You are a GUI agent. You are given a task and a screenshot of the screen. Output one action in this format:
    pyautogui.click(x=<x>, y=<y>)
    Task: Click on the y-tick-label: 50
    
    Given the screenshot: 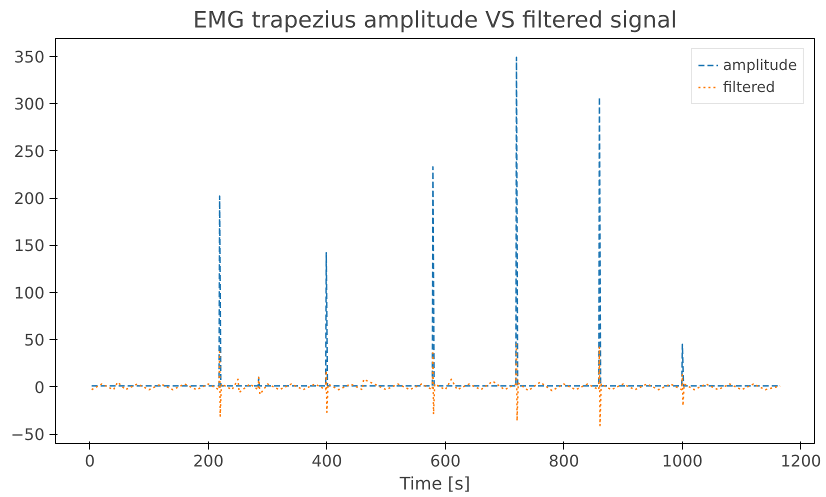 What is the action you would take?
    pyautogui.click(x=34, y=340)
    